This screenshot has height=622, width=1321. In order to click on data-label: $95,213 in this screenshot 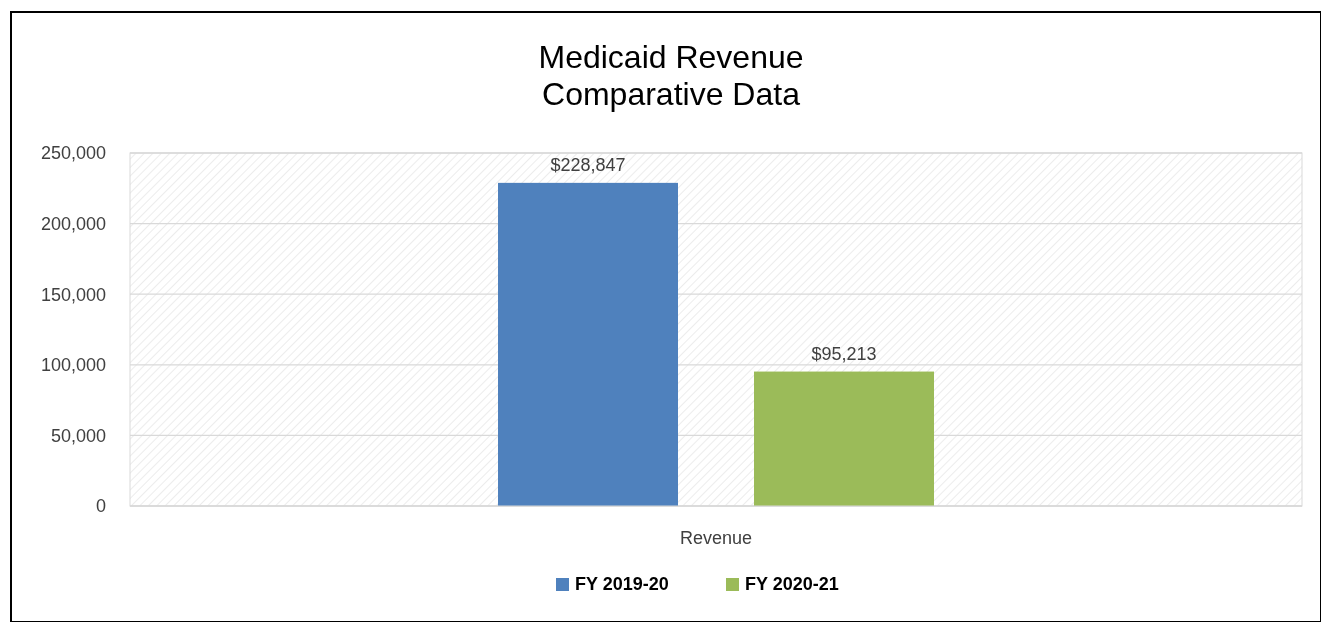, I will do `click(844, 353)`.